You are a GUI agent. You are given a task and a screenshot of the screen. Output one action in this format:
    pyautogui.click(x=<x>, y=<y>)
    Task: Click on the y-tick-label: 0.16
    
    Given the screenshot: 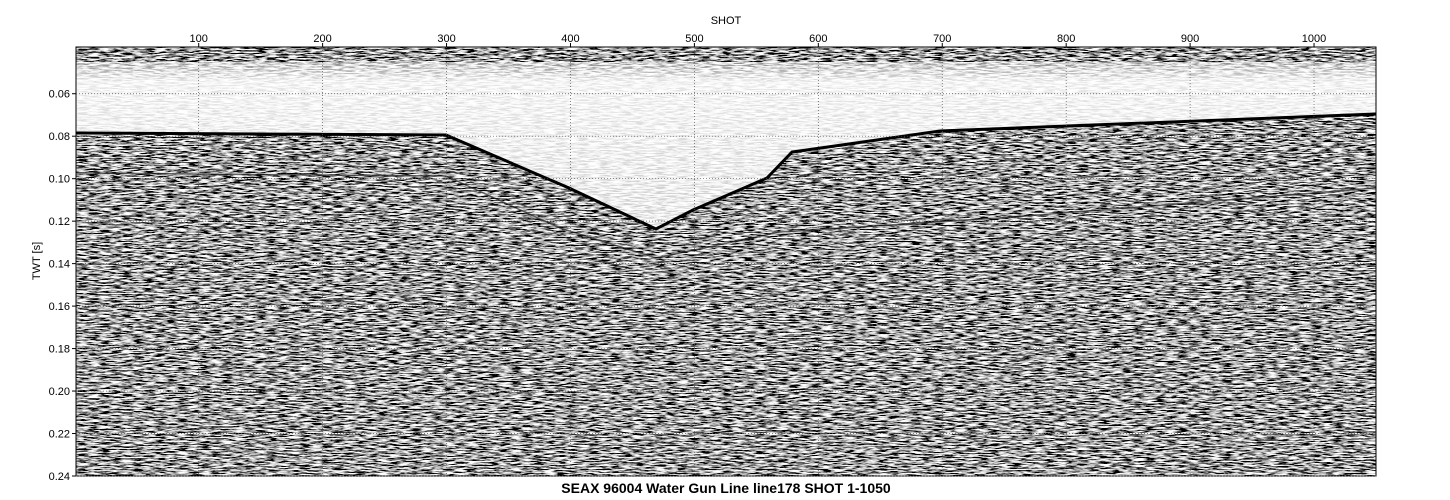 What is the action you would take?
    pyautogui.click(x=59, y=307)
    